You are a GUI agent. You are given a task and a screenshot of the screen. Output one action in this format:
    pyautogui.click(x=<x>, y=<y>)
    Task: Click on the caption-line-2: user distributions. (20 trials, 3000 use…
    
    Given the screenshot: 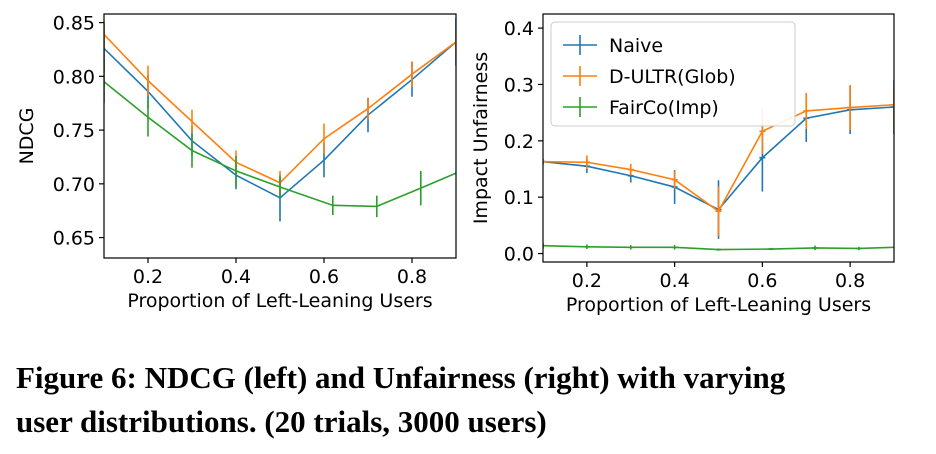 What is the action you would take?
    pyautogui.click(x=281, y=421)
    